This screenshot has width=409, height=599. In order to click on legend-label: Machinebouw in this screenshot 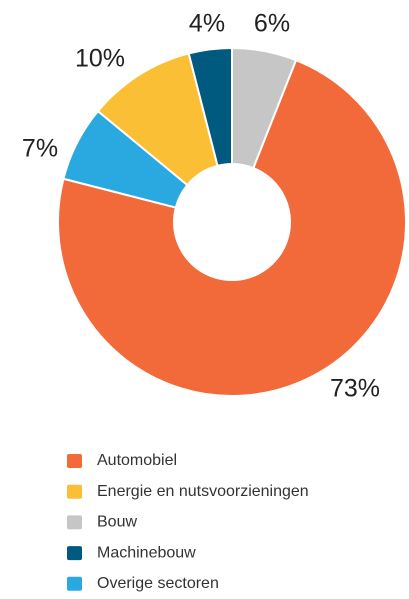, I will do `click(146, 552)`.